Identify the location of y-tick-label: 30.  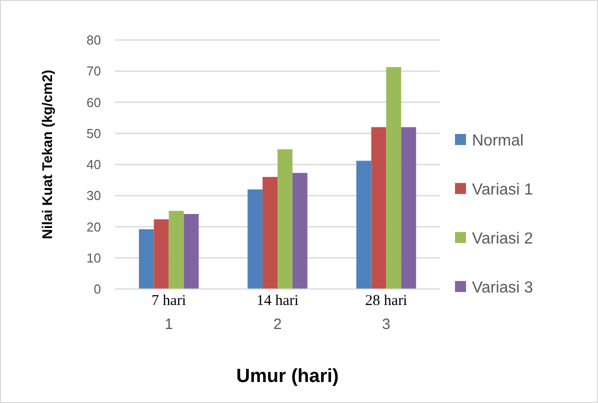
(93, 196).